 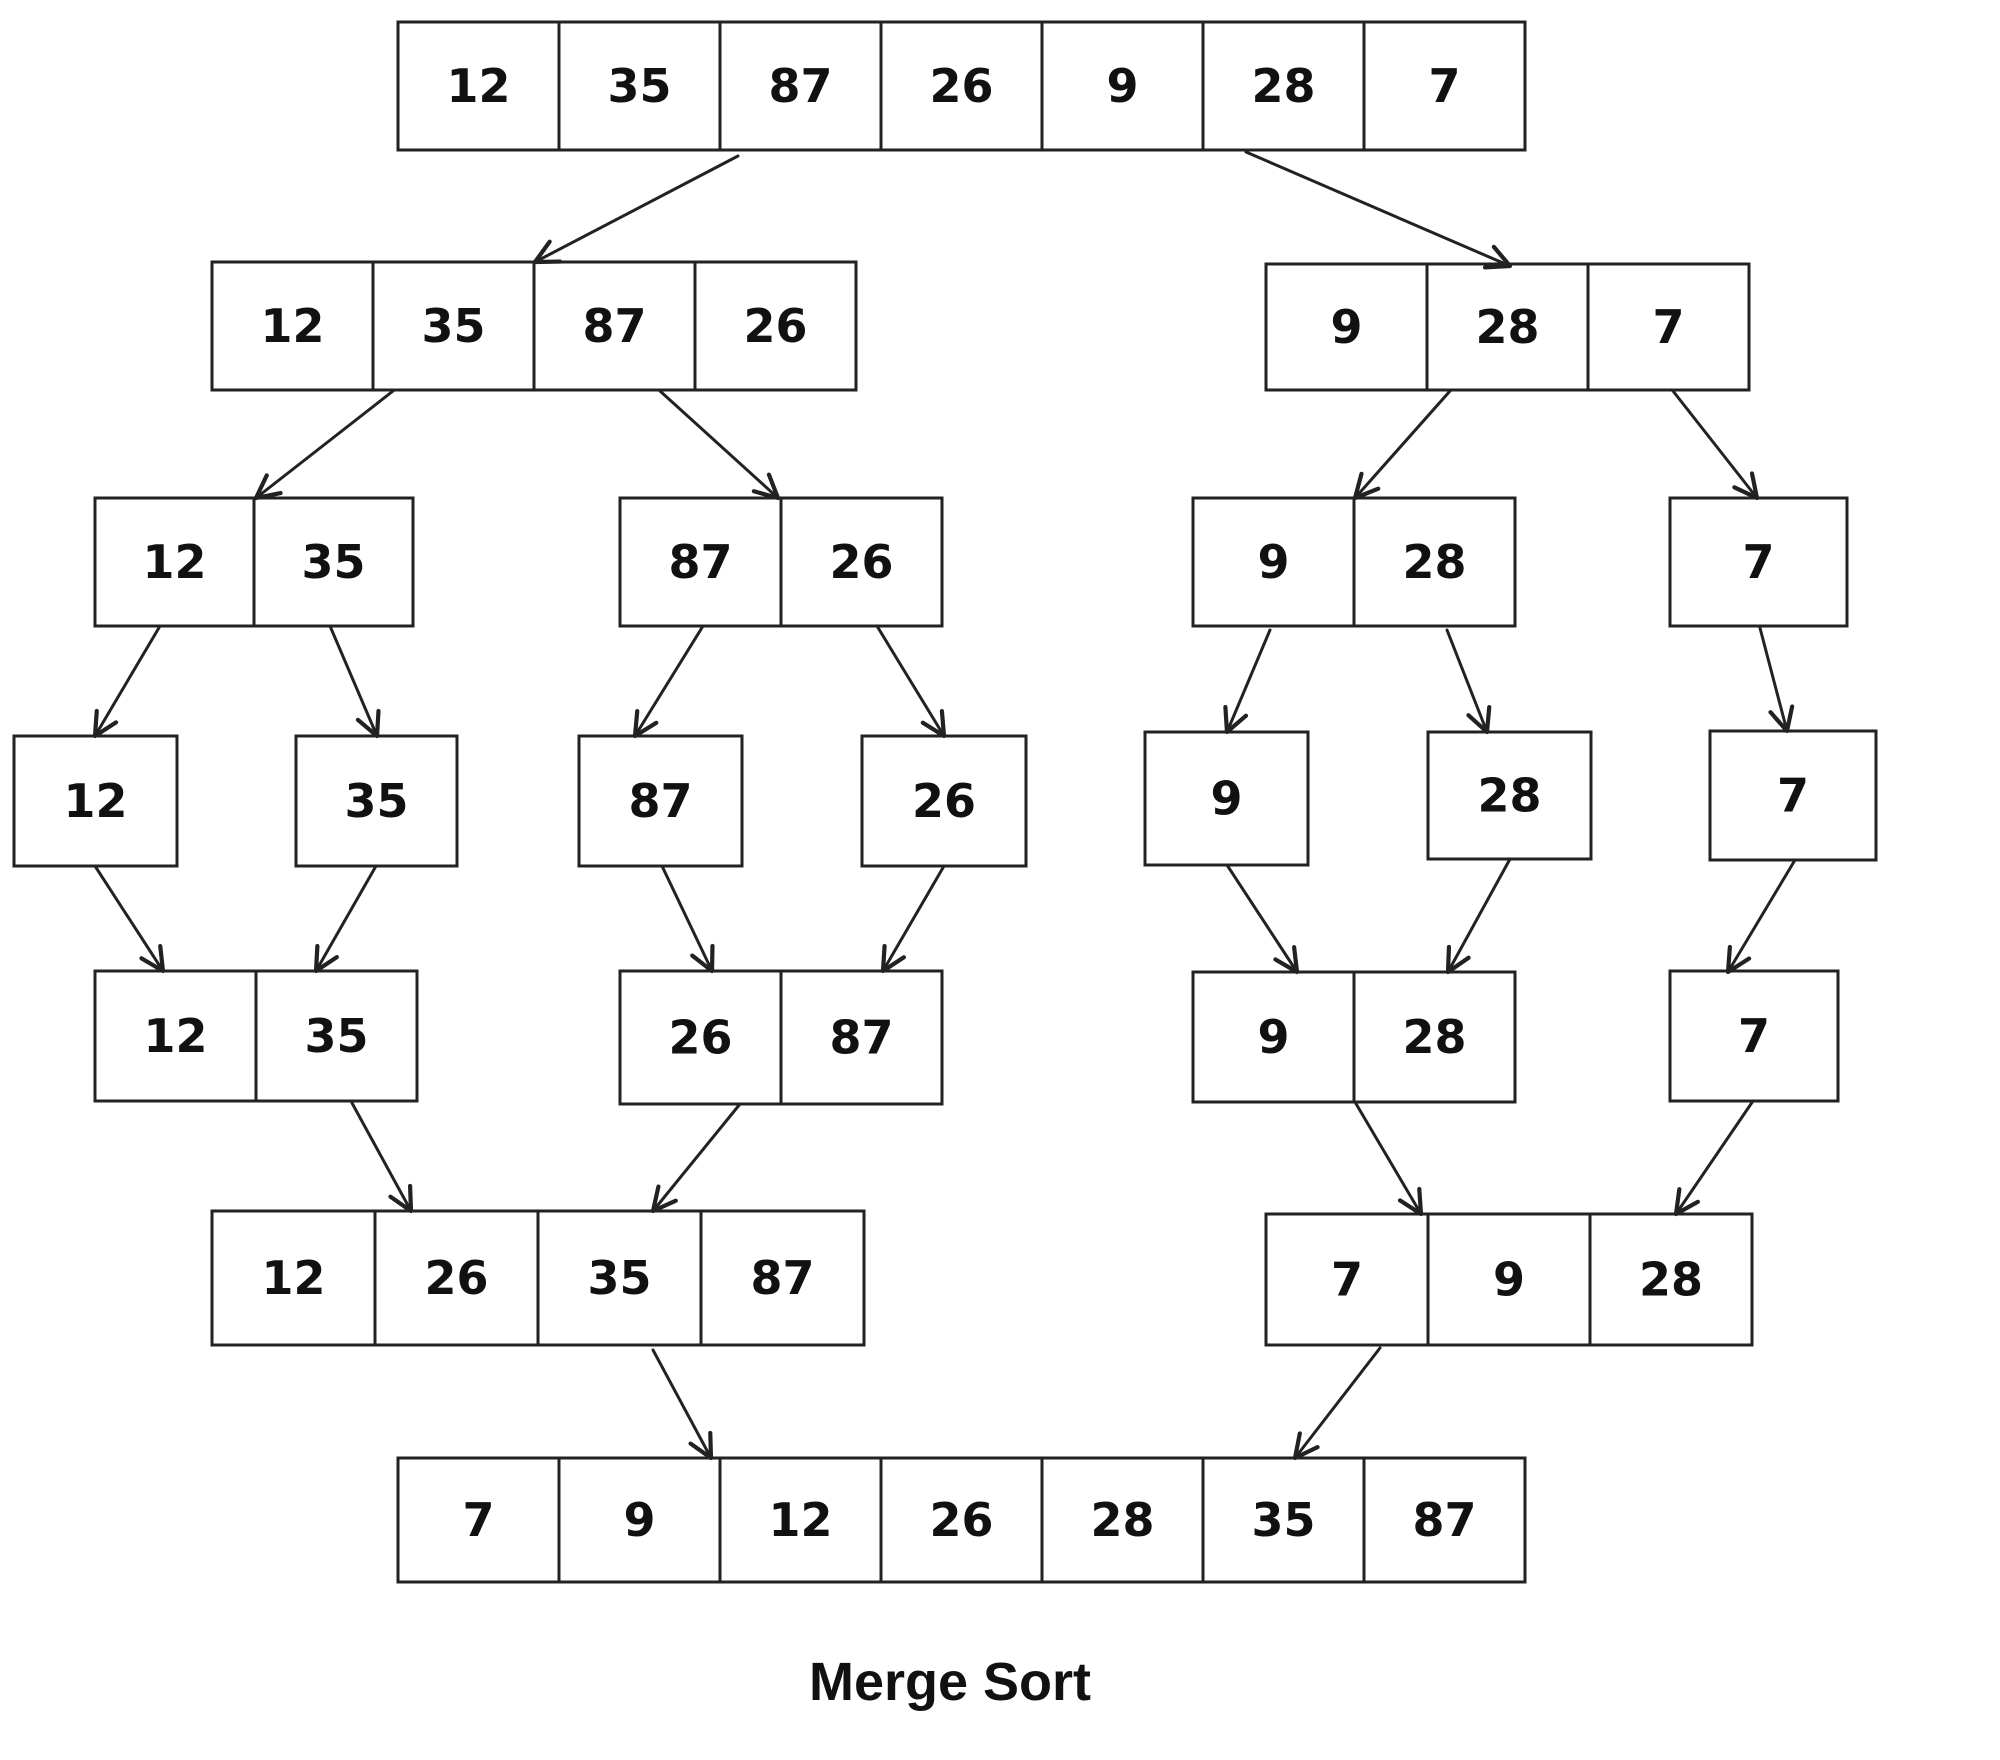 I want to click on array-s26: 26, so click(x=944, y=801).